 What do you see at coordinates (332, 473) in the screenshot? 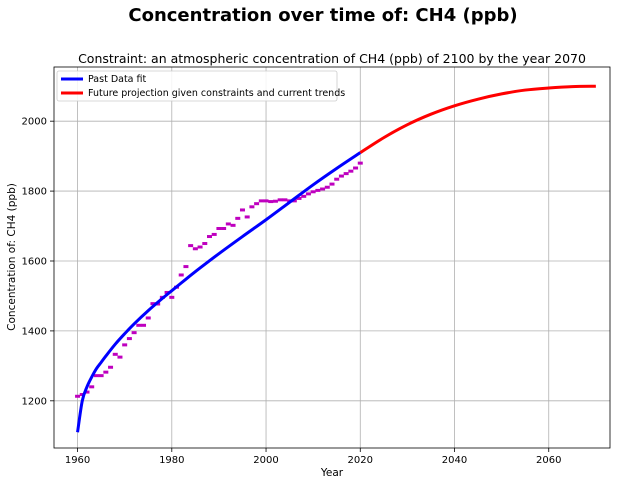
I see `x-axis-label: Year` at bounding box center [332, 473].